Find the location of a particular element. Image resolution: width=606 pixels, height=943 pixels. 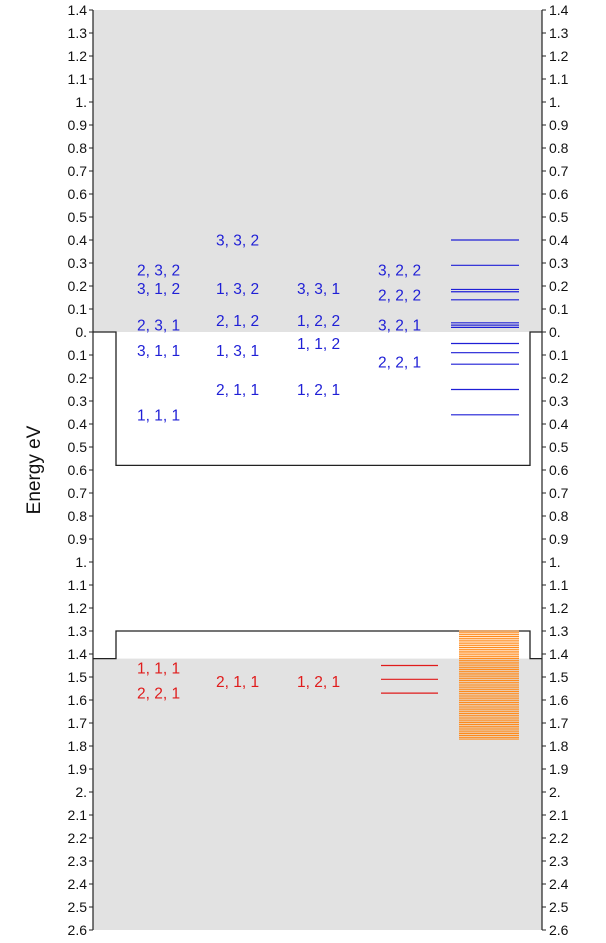

left-tick-label: 1.2 is located at coordinates (78, 608).